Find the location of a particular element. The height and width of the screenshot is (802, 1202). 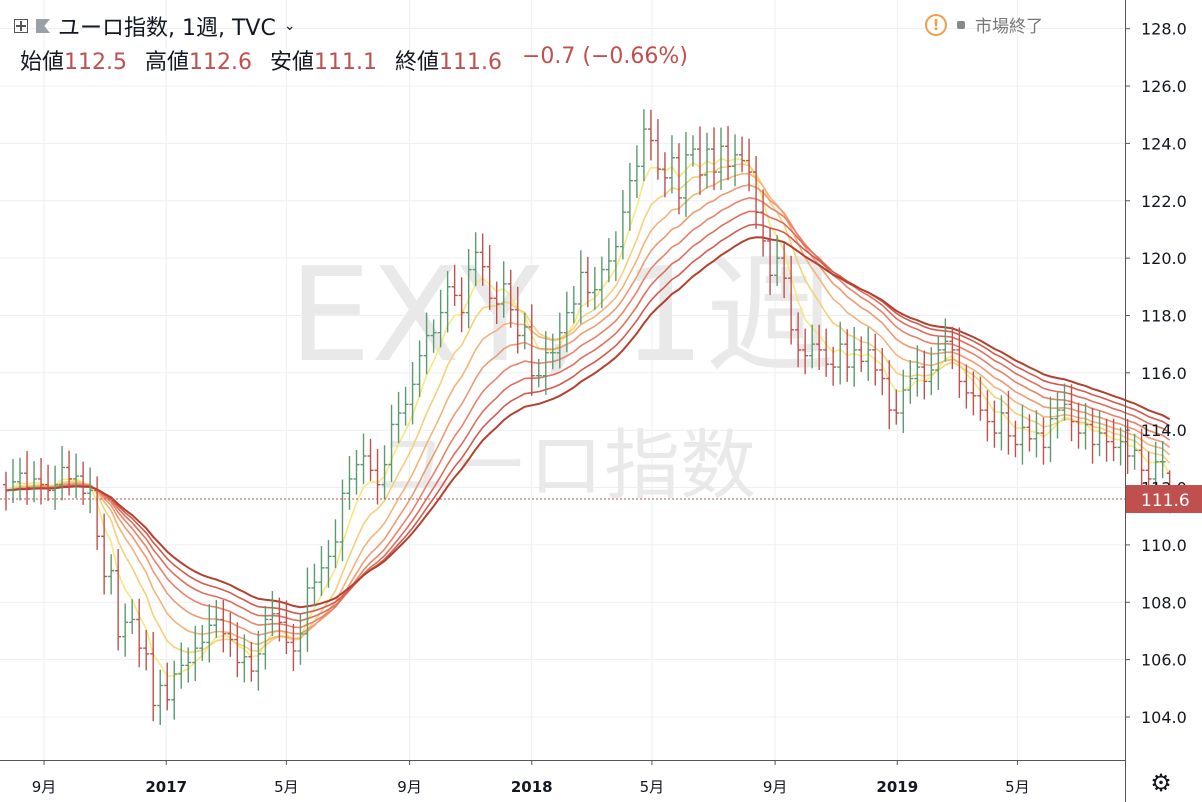

y-tick-label: 124.0 is located at coordinates (1164, 143).